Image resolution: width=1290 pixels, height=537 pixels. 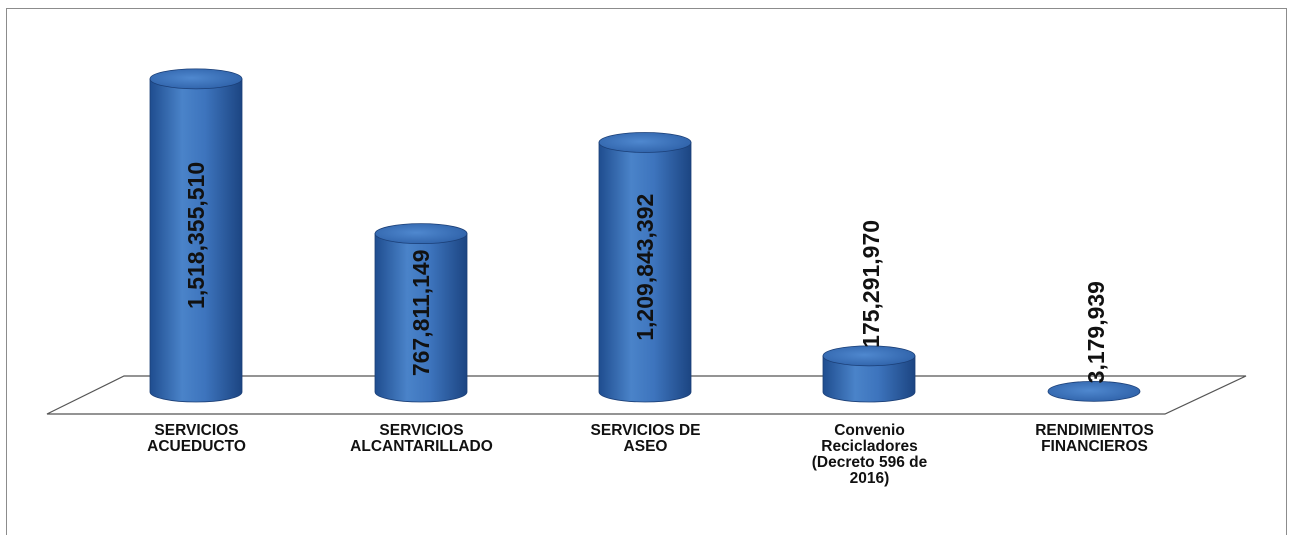 What do you see at coordinates (1096, 332) in the screenshot?
I see `value-label: 3,179,939` at bounding box center [1096, 332].